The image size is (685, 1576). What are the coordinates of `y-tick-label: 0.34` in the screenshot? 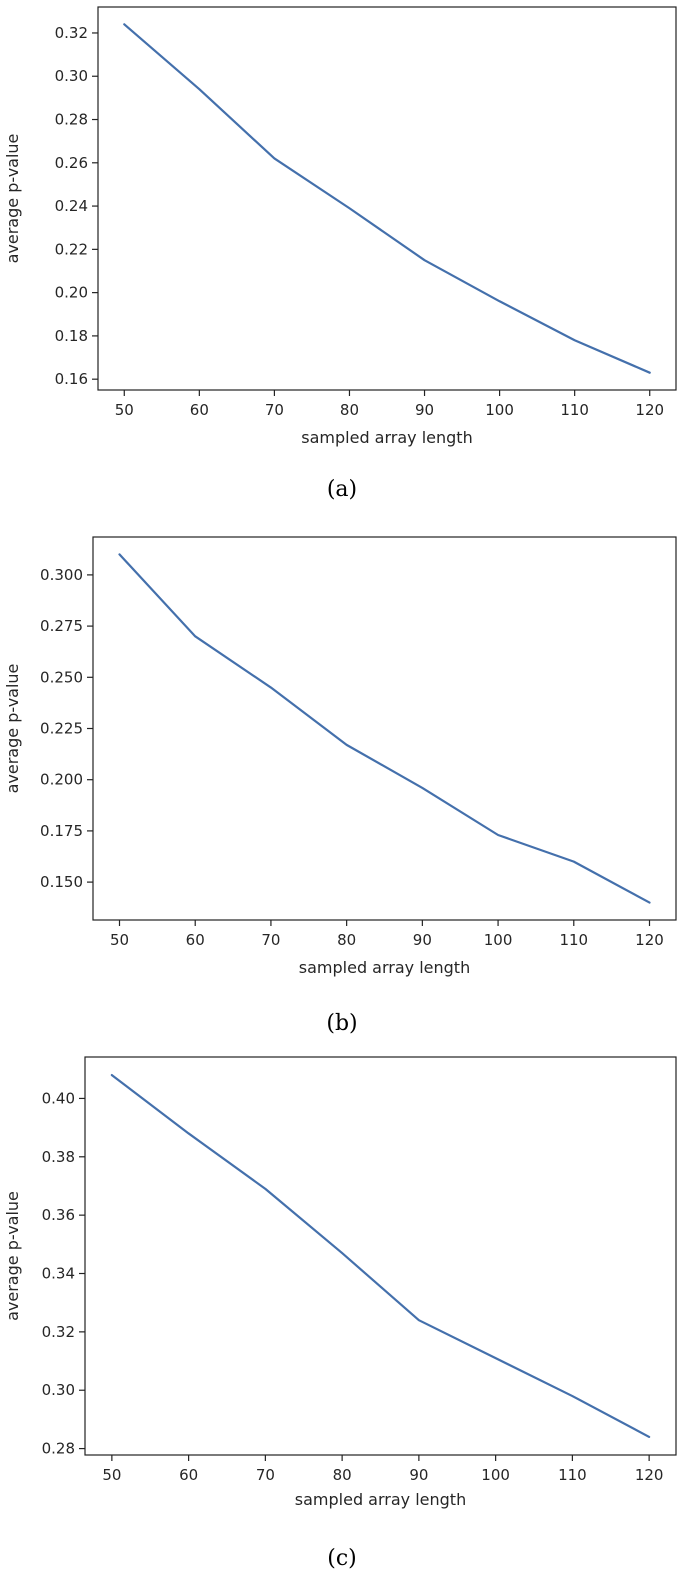 It's located at (58, 1274).